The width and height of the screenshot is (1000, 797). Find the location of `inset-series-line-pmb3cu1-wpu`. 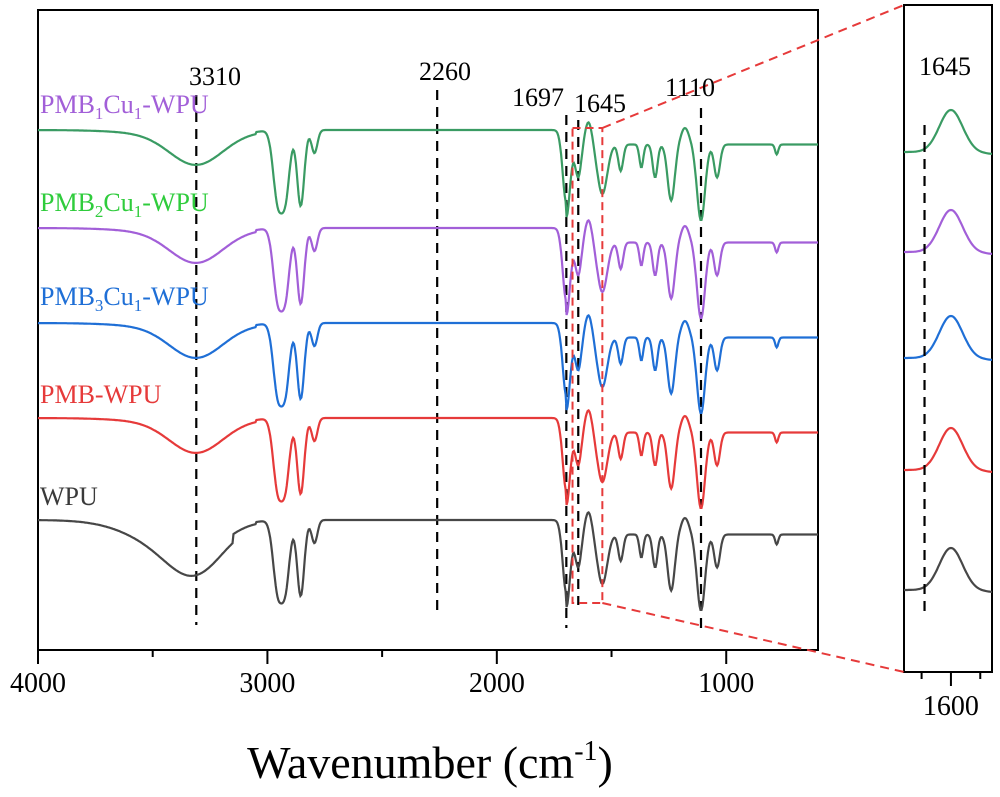

inset-series-line-pmb3cu1-wpu is located at coordinates (948, 337).